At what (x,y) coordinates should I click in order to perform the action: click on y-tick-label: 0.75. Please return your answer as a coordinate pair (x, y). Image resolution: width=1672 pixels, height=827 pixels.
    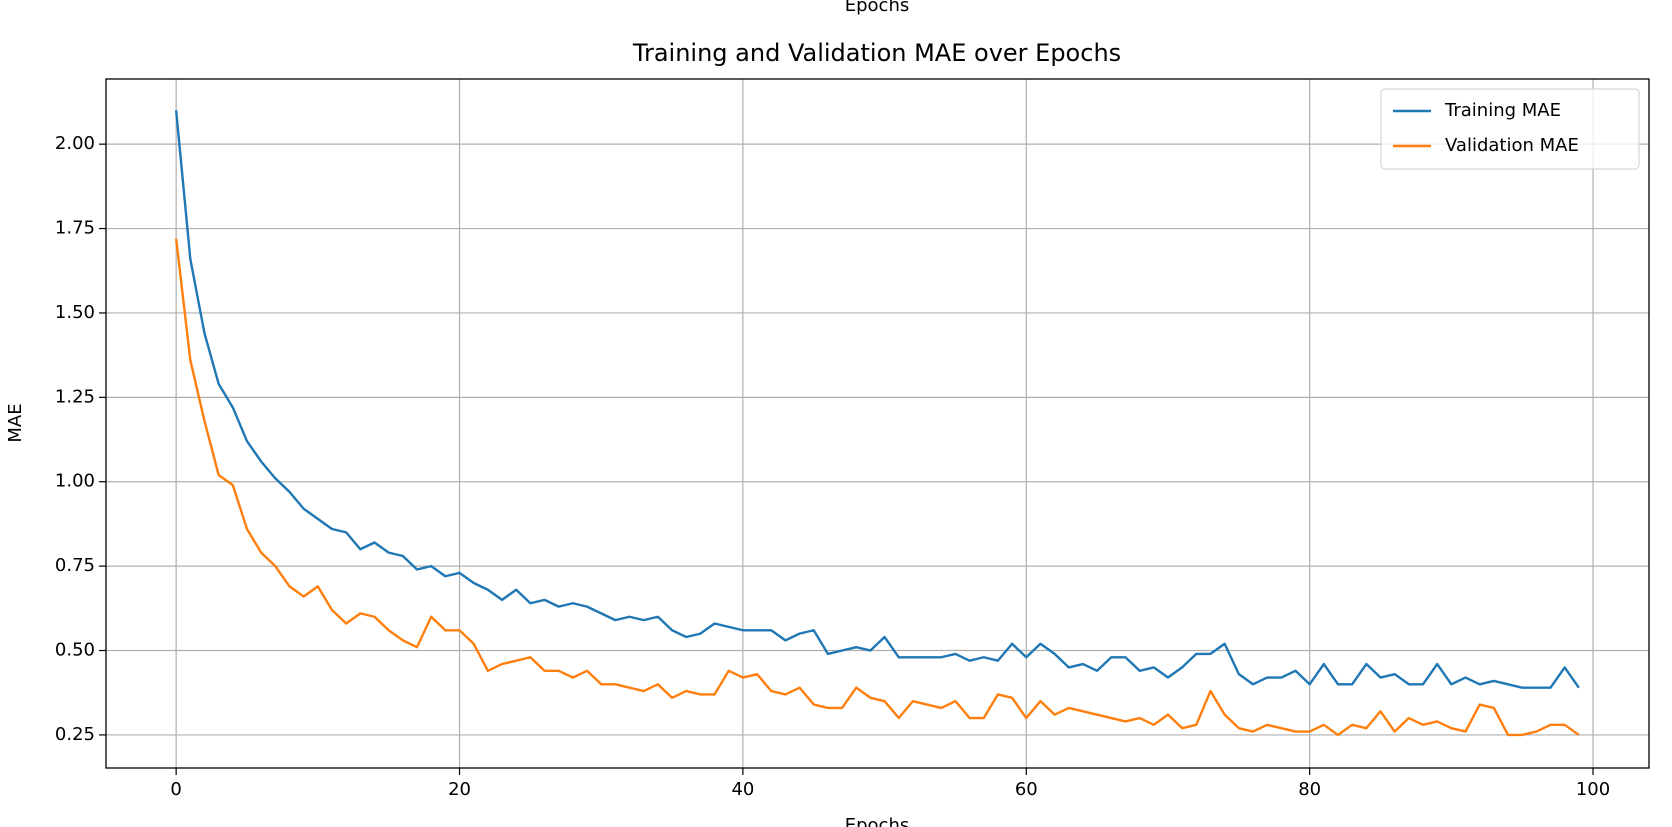
    Looking at the image, I should click on (75, 565).